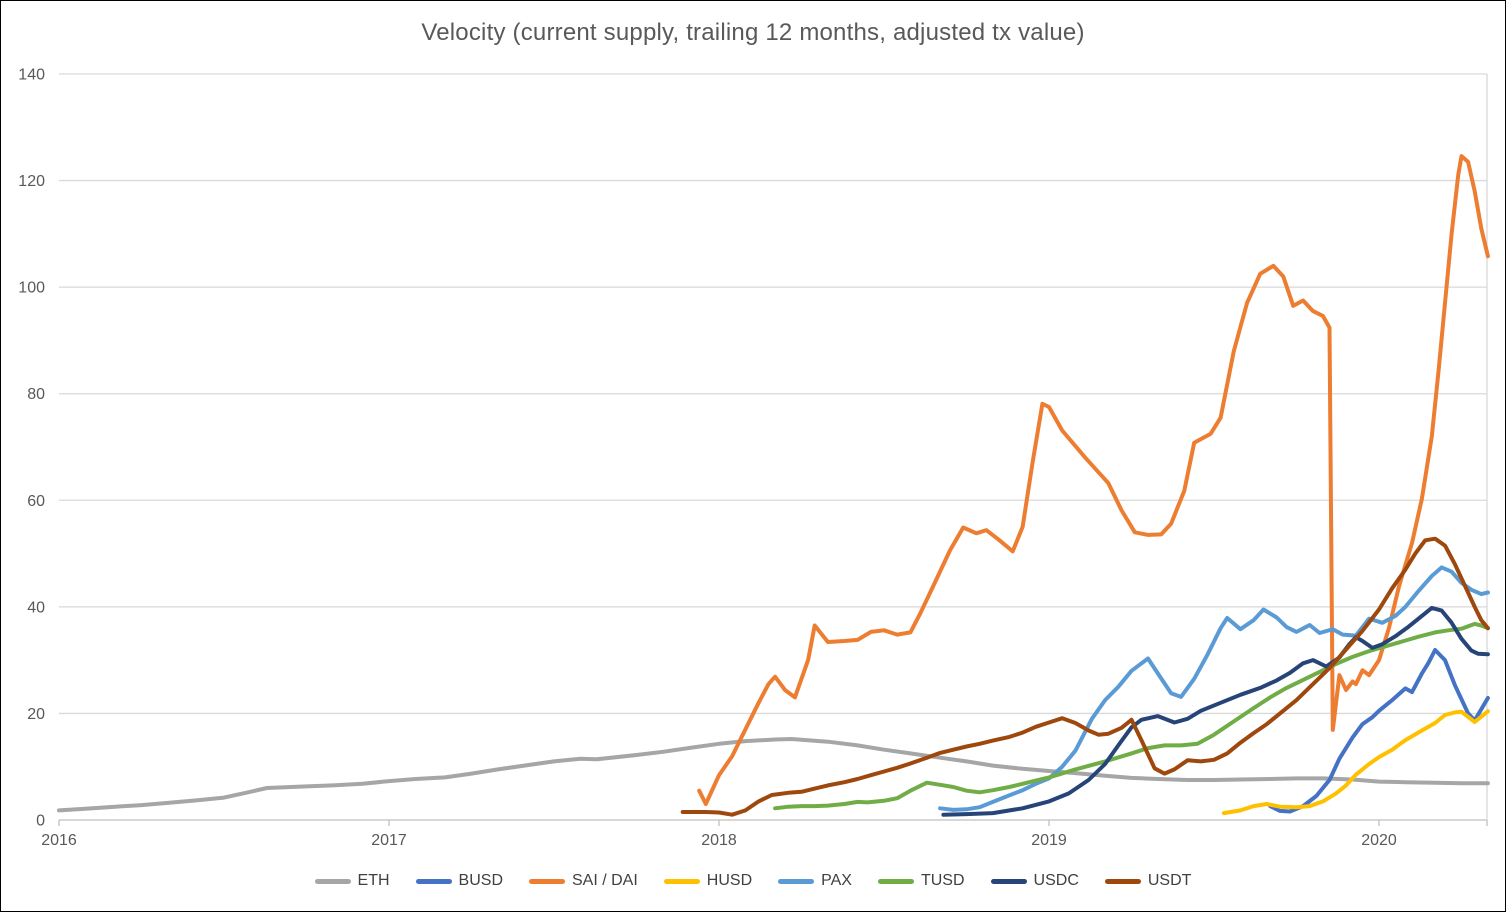 Image resolution: width=1506 pixels, height=912 pixels. What do you see at coordinates (31, 181) in the screenshot?
I see `y-tick-label: 120` at bounding box center [31, 181].